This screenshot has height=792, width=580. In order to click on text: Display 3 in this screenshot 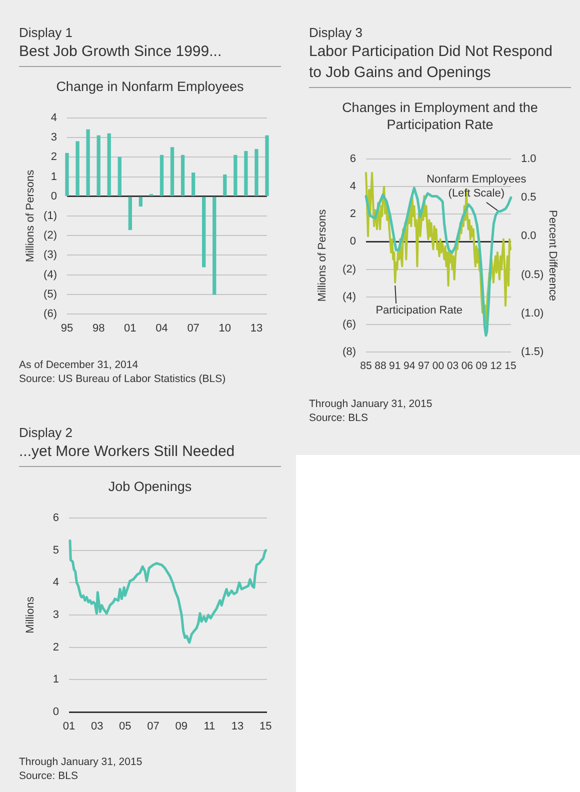, I will do `click(336, 32)`.